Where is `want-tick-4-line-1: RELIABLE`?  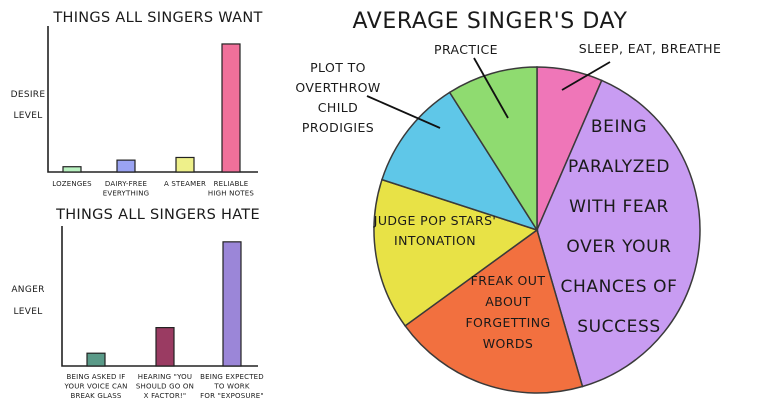 want-tick-4-line-1: RELIABLE is located at coordinates (231, 184).